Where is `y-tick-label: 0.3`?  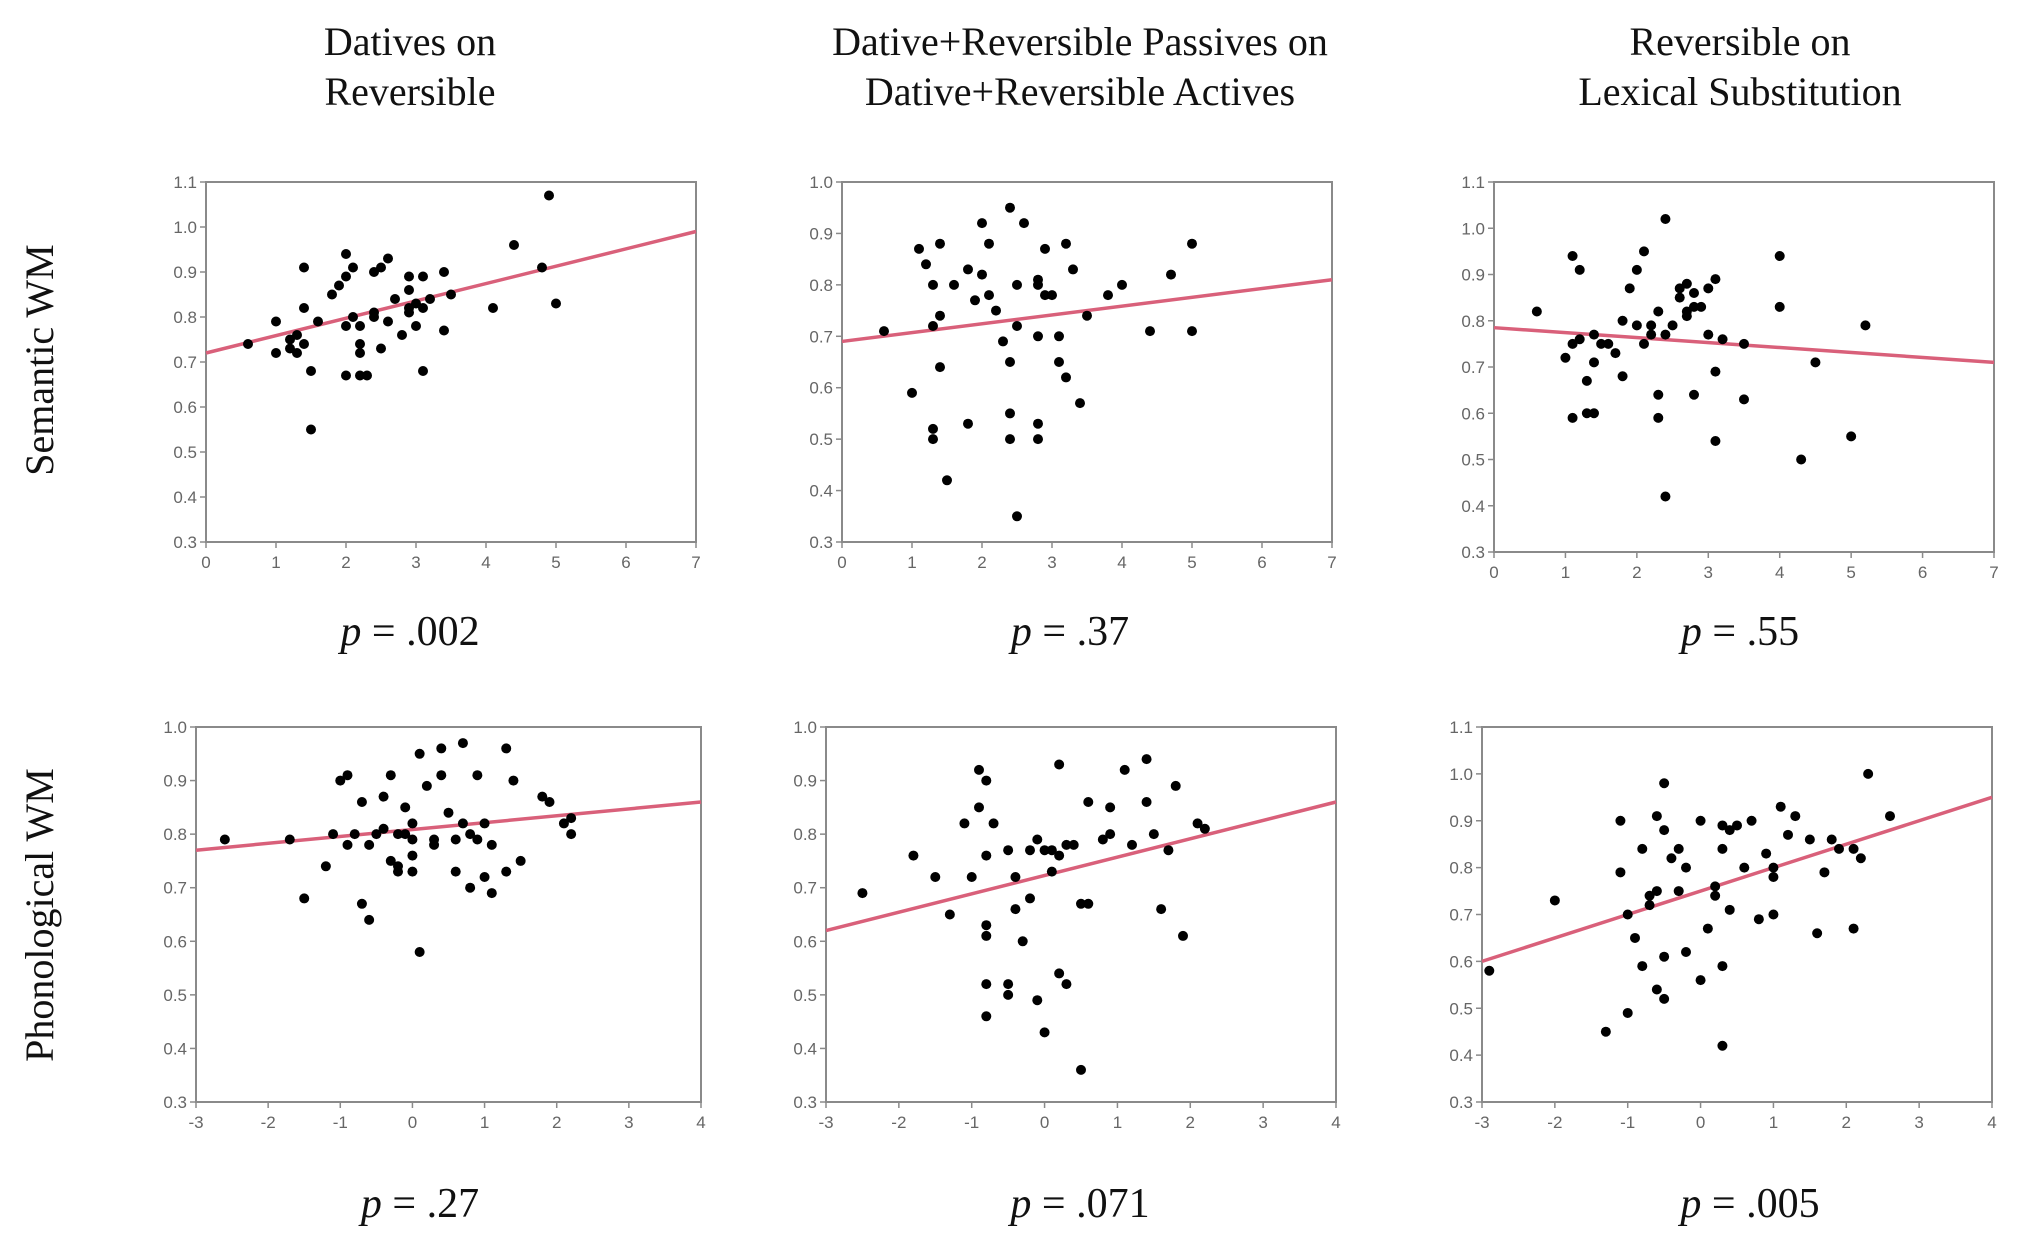 y-tick-label: 0.3 is located at coordinates (805, 1102).